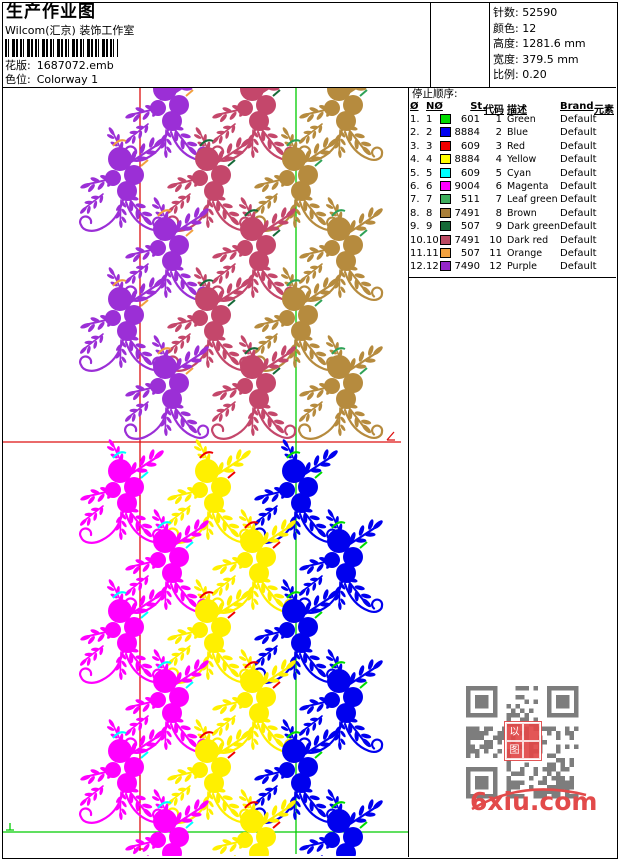 The image size is (620, 861). Describe the element at coordinates (429, 173) in the screenshot. I see `cell: 5` at that location.